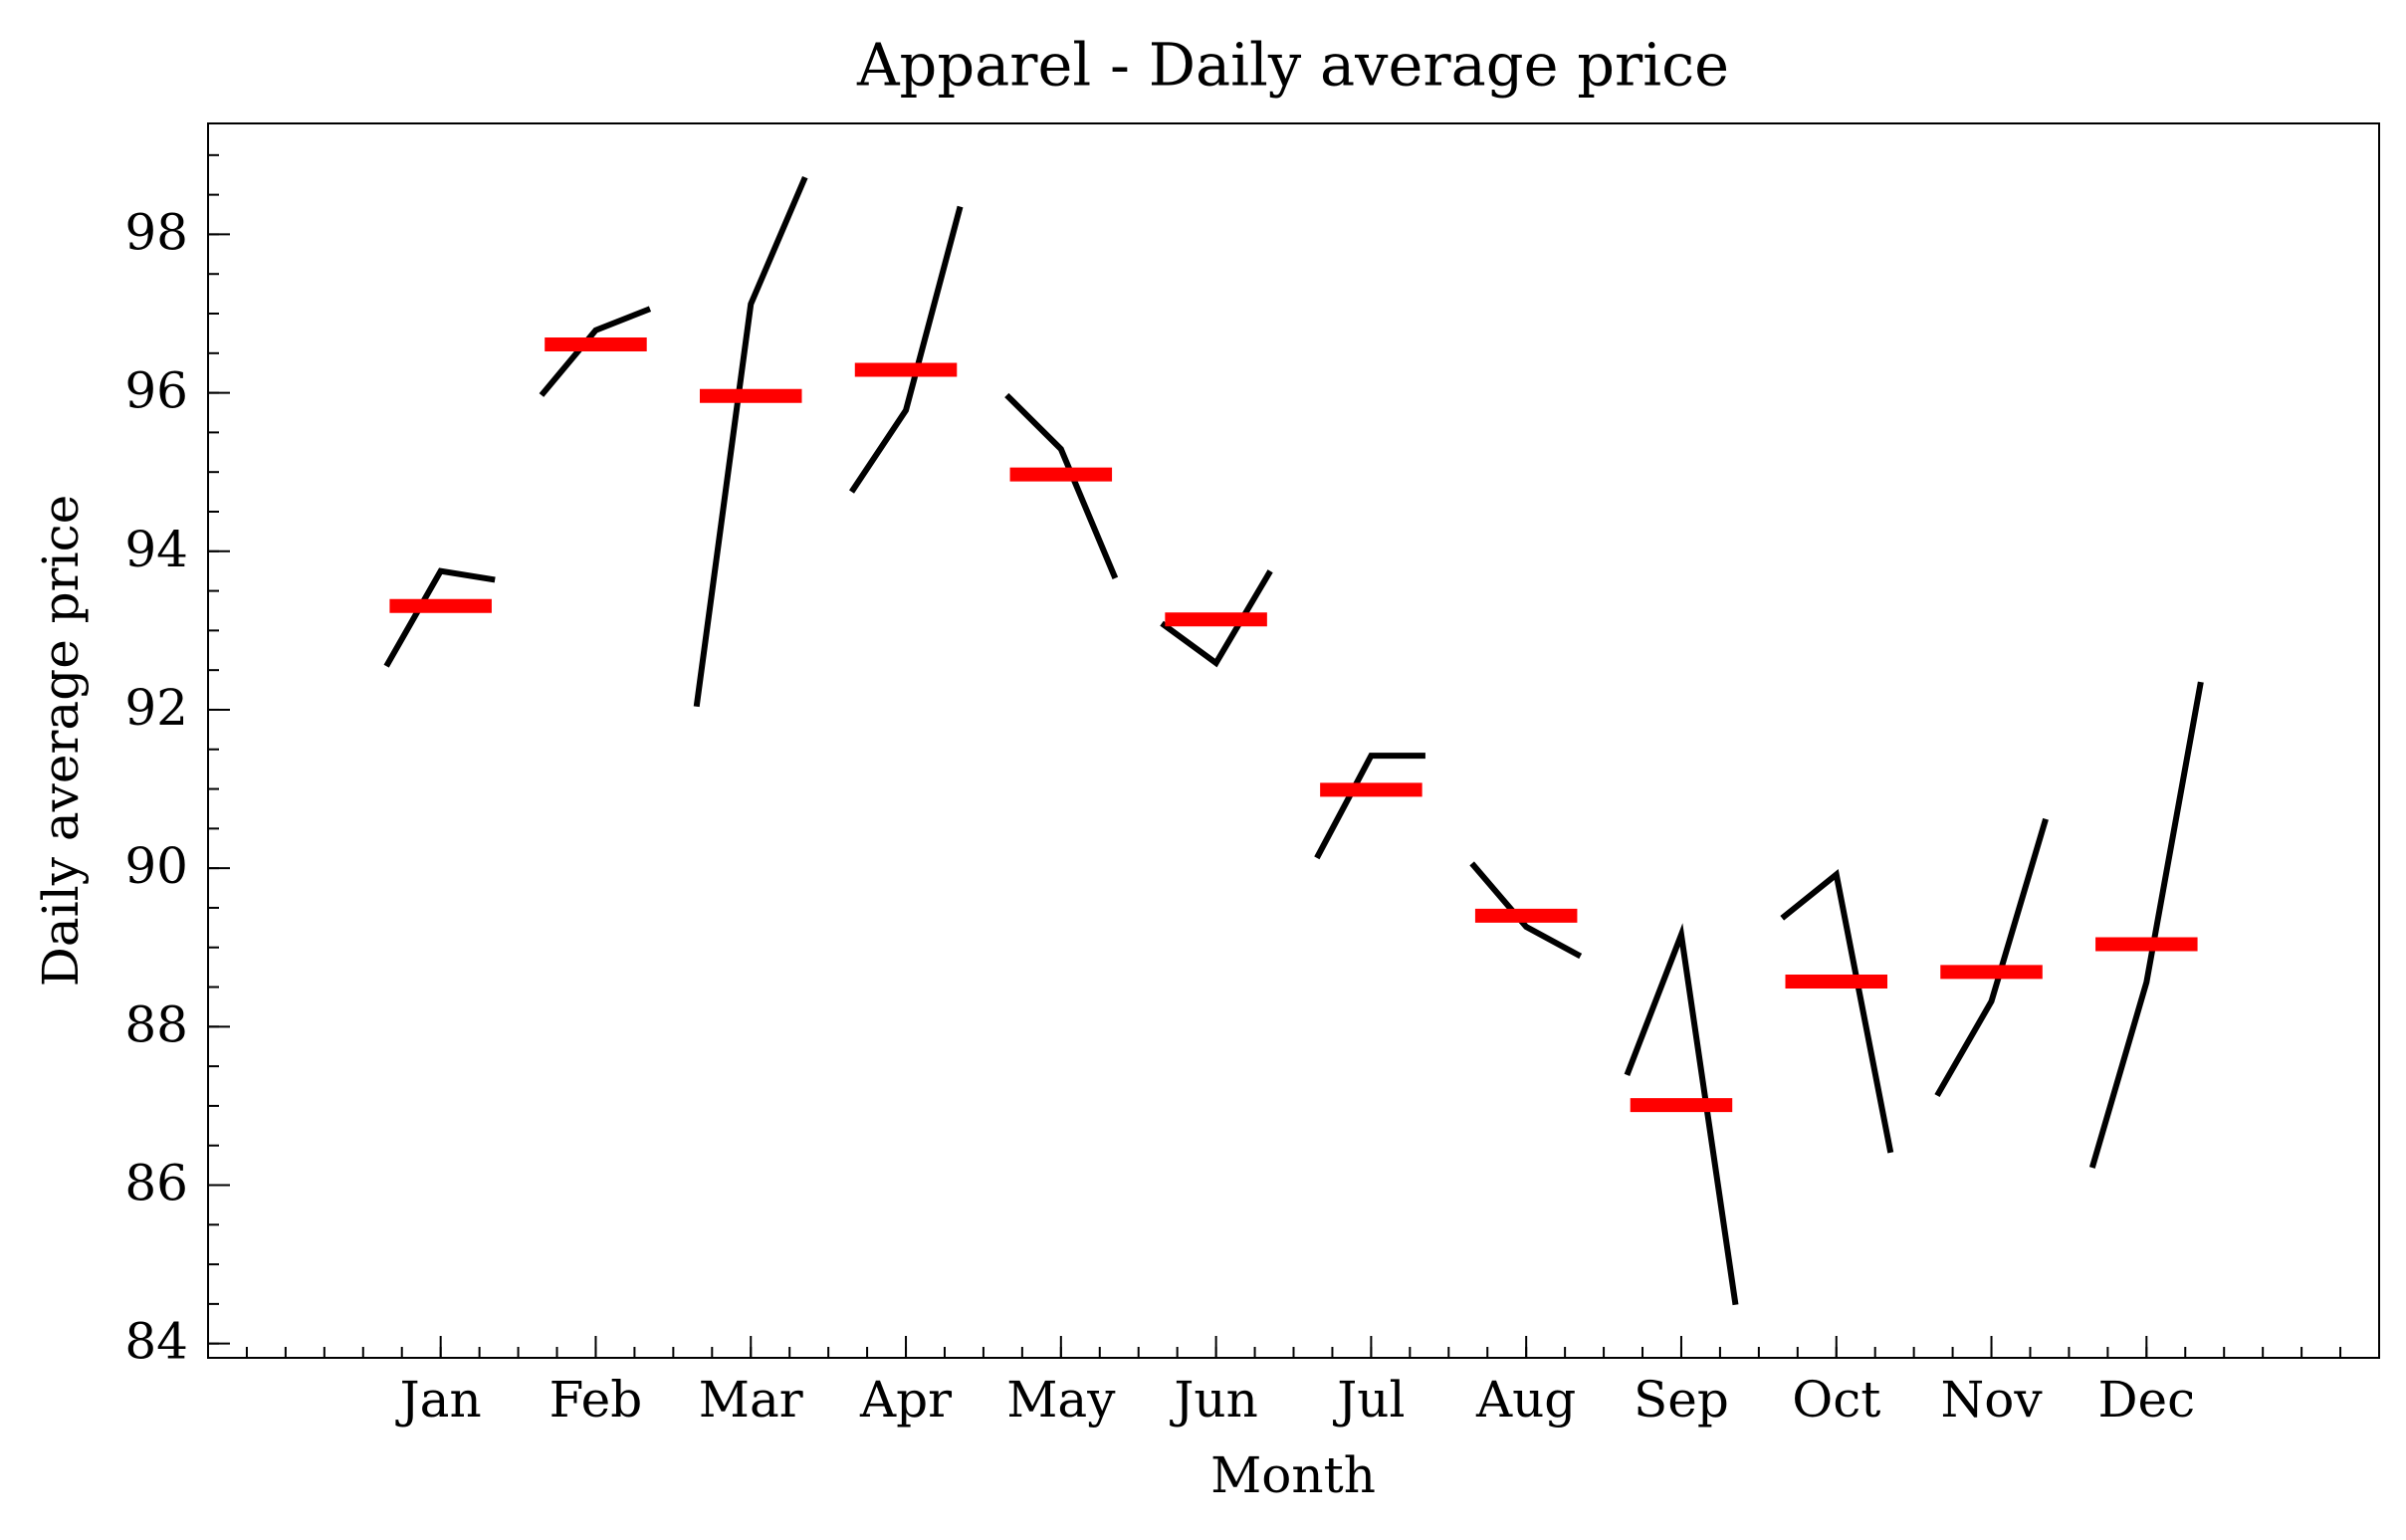 The height and width of the screenshot is (1540, 2406). I want to click on x-tick-label: Jan, so click(439, 1400).